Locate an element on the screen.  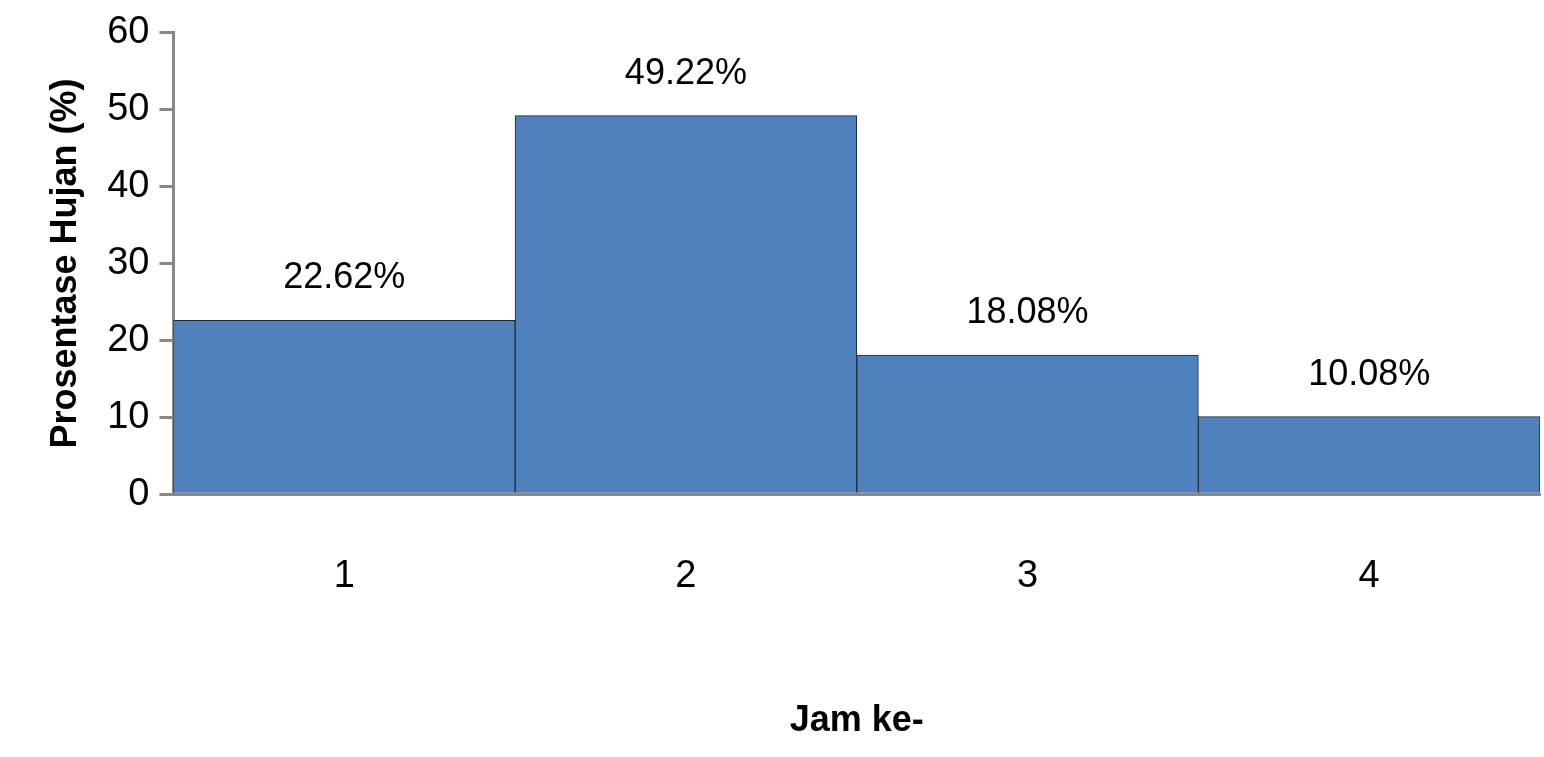
x-tick-label: 4 is located at coordinates (1369, 574).